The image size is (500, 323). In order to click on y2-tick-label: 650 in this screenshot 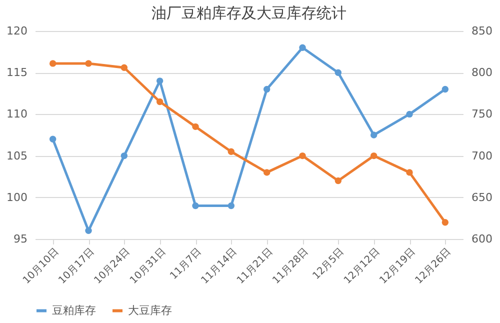, I will do `click(482, 197)`.